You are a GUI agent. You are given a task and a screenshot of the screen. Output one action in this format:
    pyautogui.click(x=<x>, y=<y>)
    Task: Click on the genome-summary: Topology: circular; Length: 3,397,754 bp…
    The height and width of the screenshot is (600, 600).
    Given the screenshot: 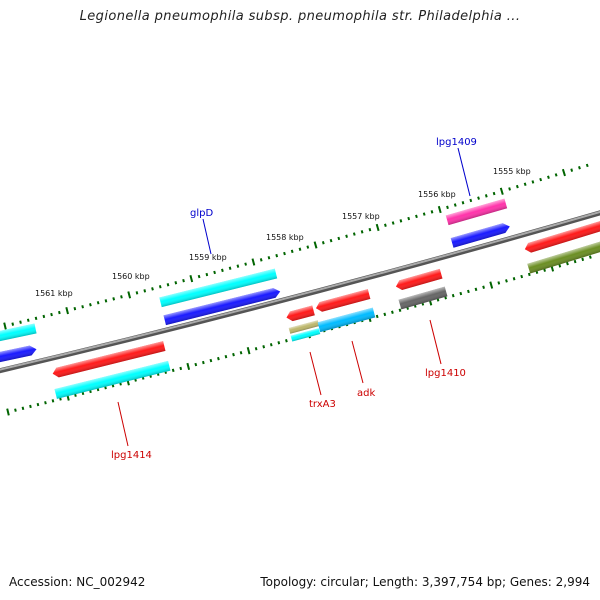 What is the action you would take?
    pyautogui.click(x=425, y=582)
    